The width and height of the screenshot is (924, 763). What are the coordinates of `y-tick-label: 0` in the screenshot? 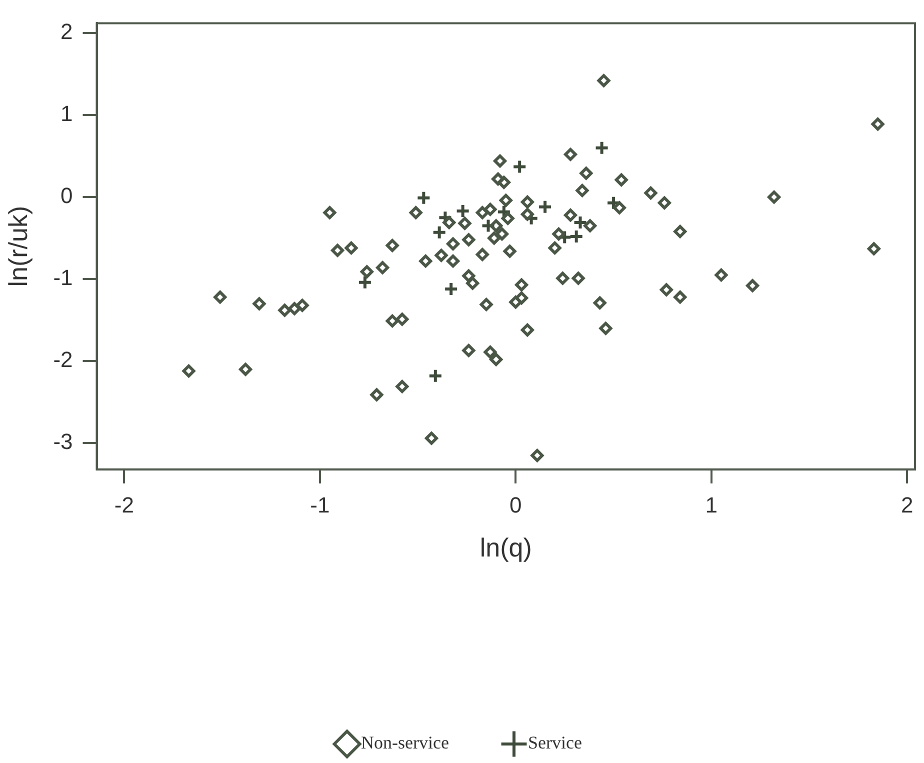 It's located at (66, 195).